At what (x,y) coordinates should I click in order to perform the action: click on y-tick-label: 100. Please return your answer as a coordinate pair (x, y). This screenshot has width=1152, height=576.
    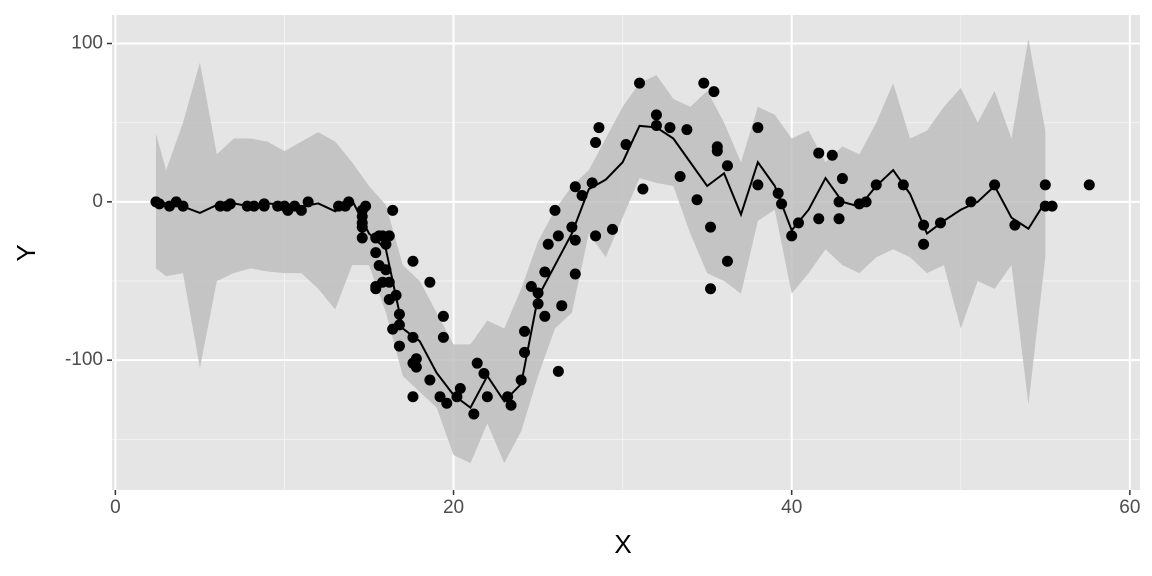
    Looking at the image, I should click on (87, 43).